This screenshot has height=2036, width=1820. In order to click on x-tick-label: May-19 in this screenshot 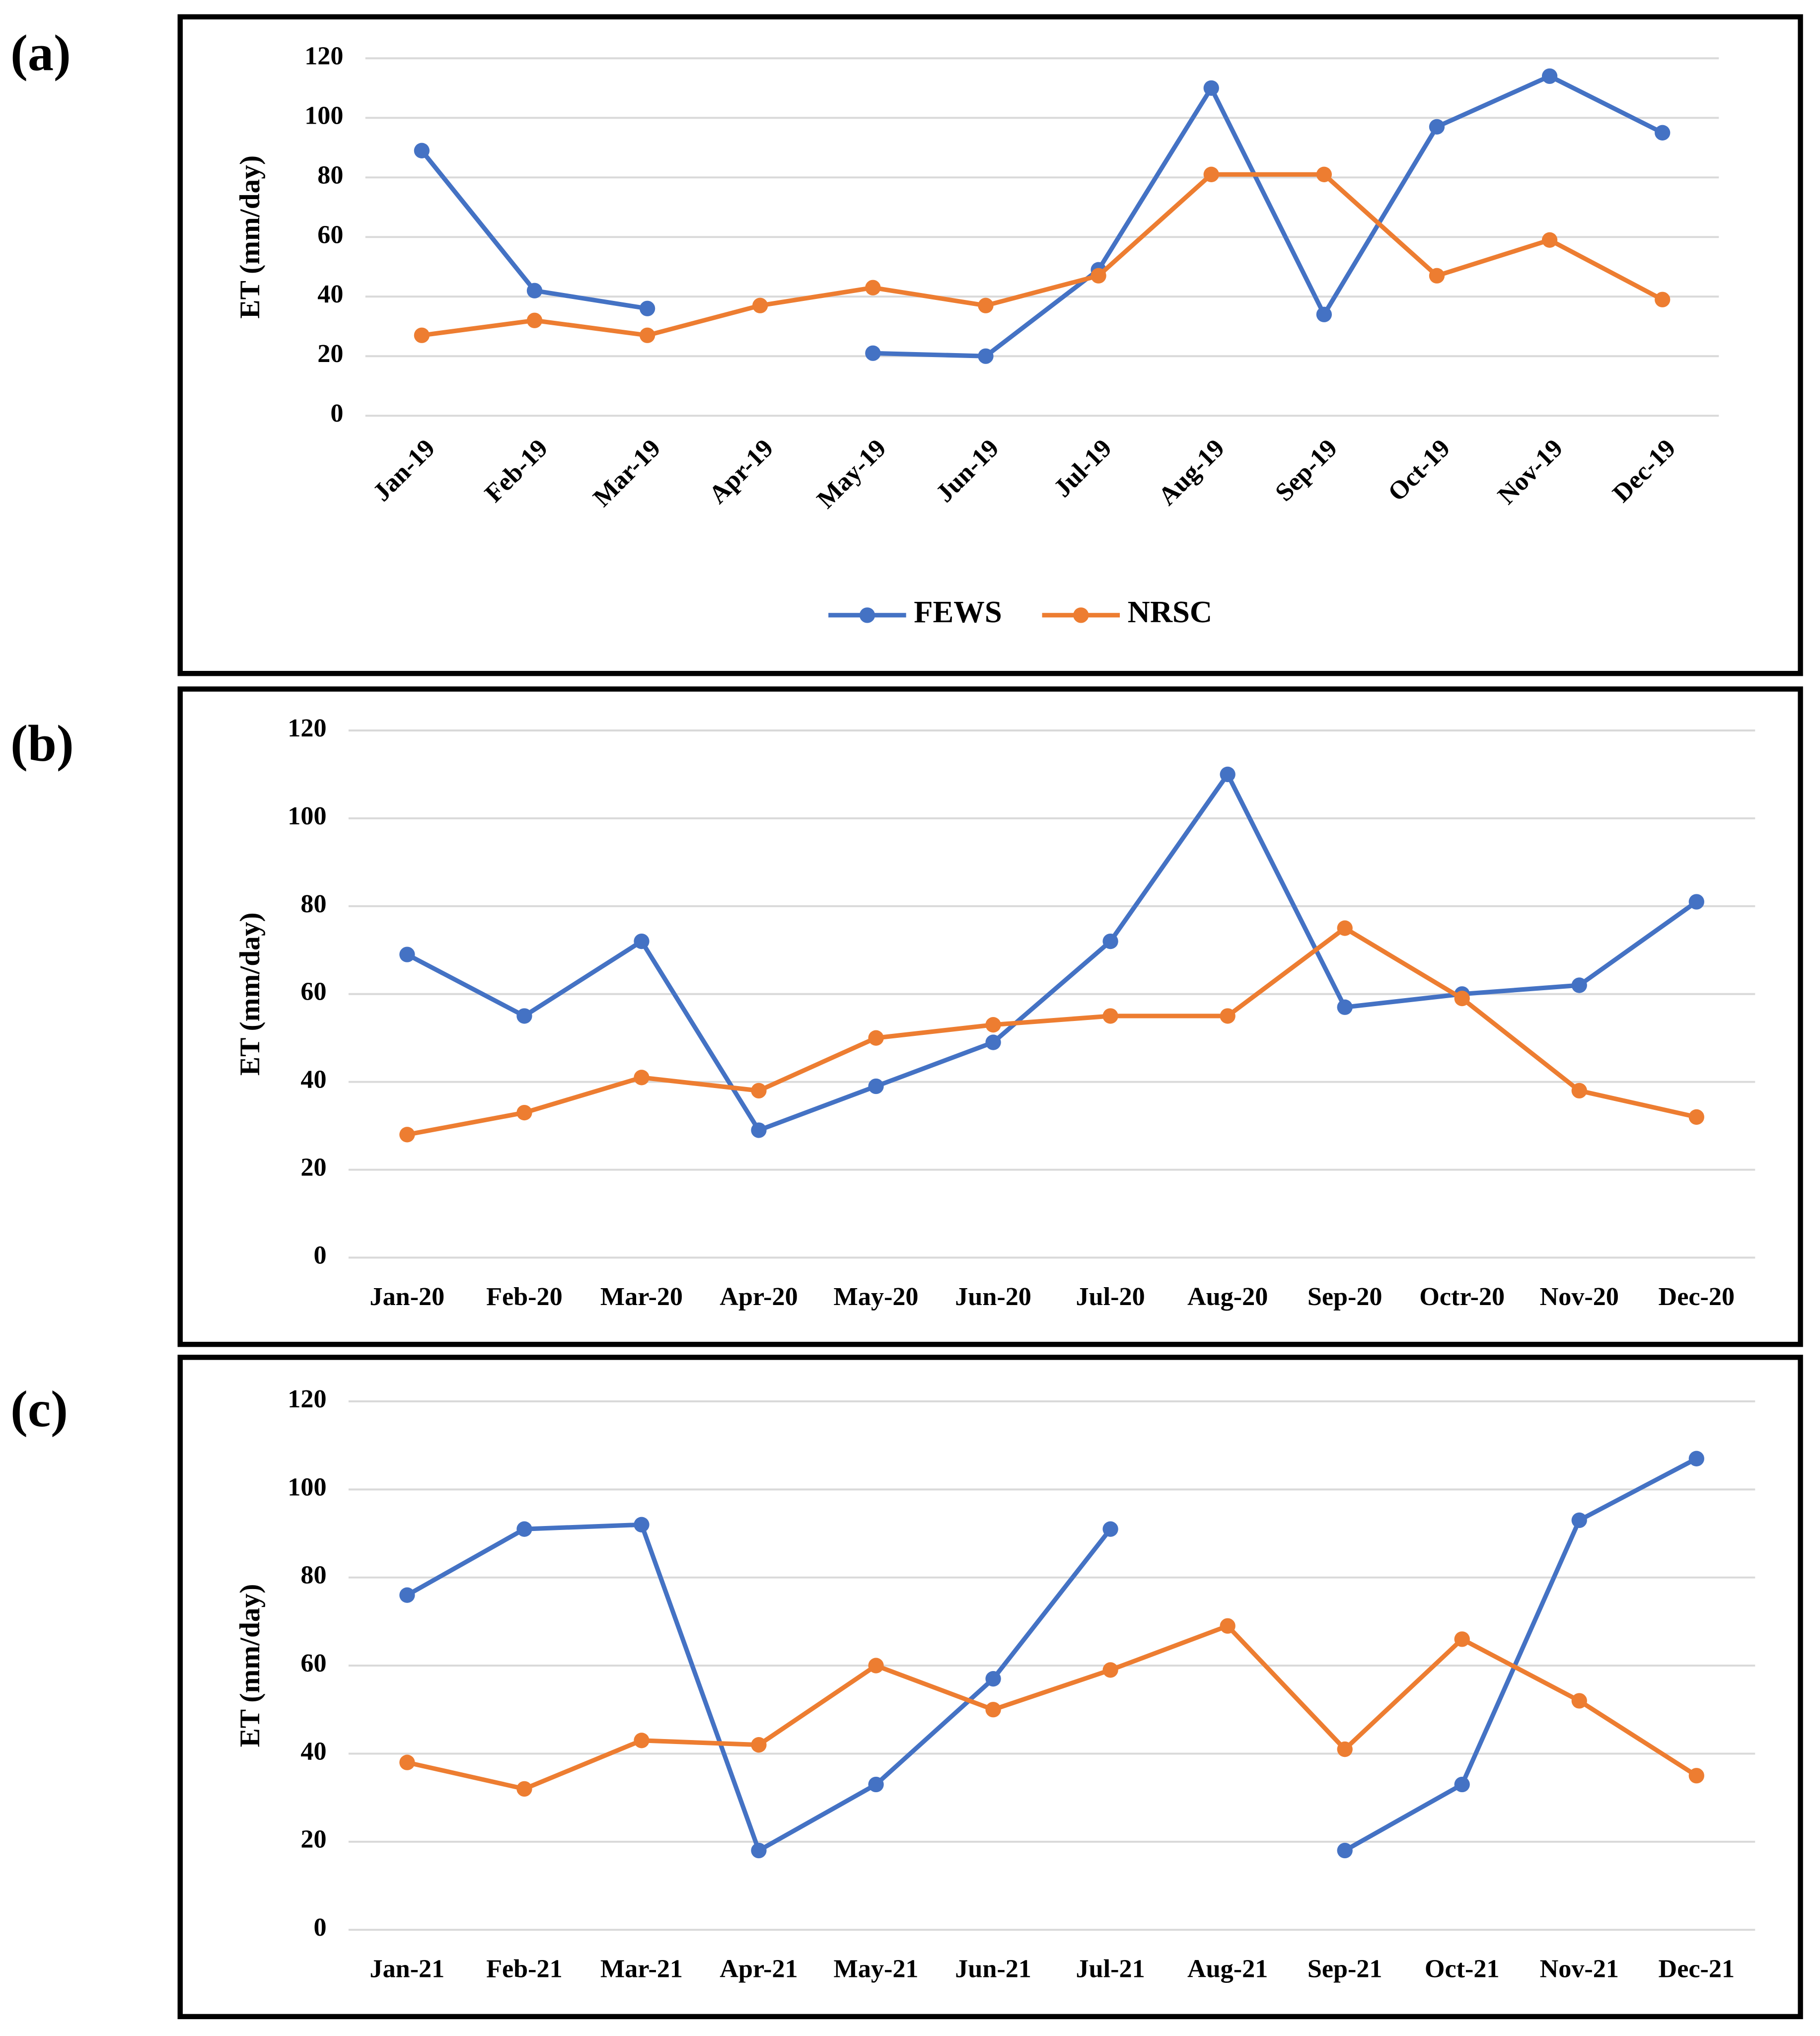, I will do `click(851, 474)`.